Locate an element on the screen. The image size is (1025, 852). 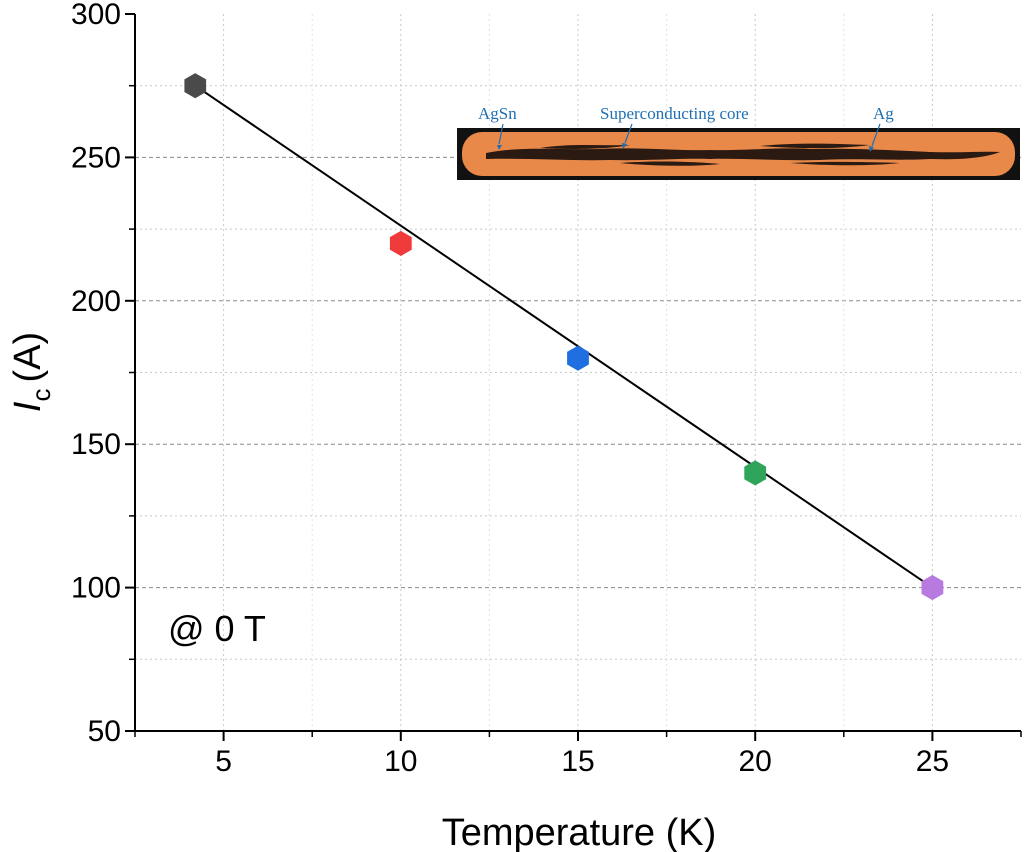
x-tick-label: 10 is located at coordinates (400, 761).